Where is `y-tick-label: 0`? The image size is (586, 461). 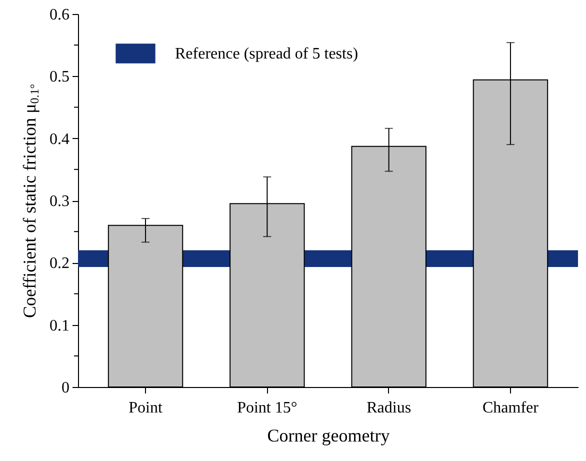
y-tick-label: 0 is located at coordinates (66, 388).